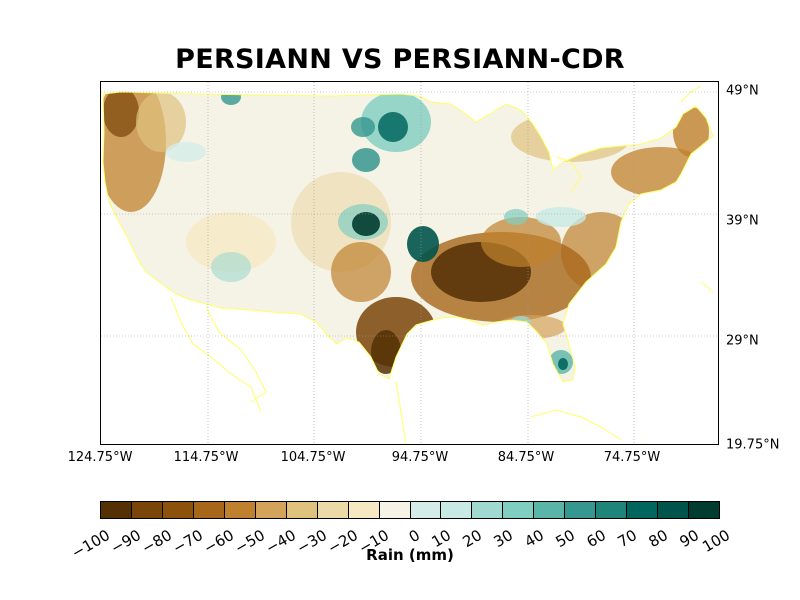 The height and width of the screenshot is (600, 800). What do you see at coordinates (206, 457) in the screenshot?
I see `lon-label: 114.75°W` at bounding box center [206, 457].